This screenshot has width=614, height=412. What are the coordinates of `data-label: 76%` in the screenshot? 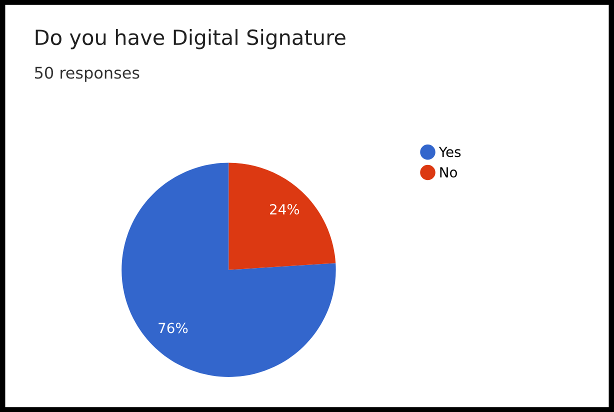 It's located at (173, 328).